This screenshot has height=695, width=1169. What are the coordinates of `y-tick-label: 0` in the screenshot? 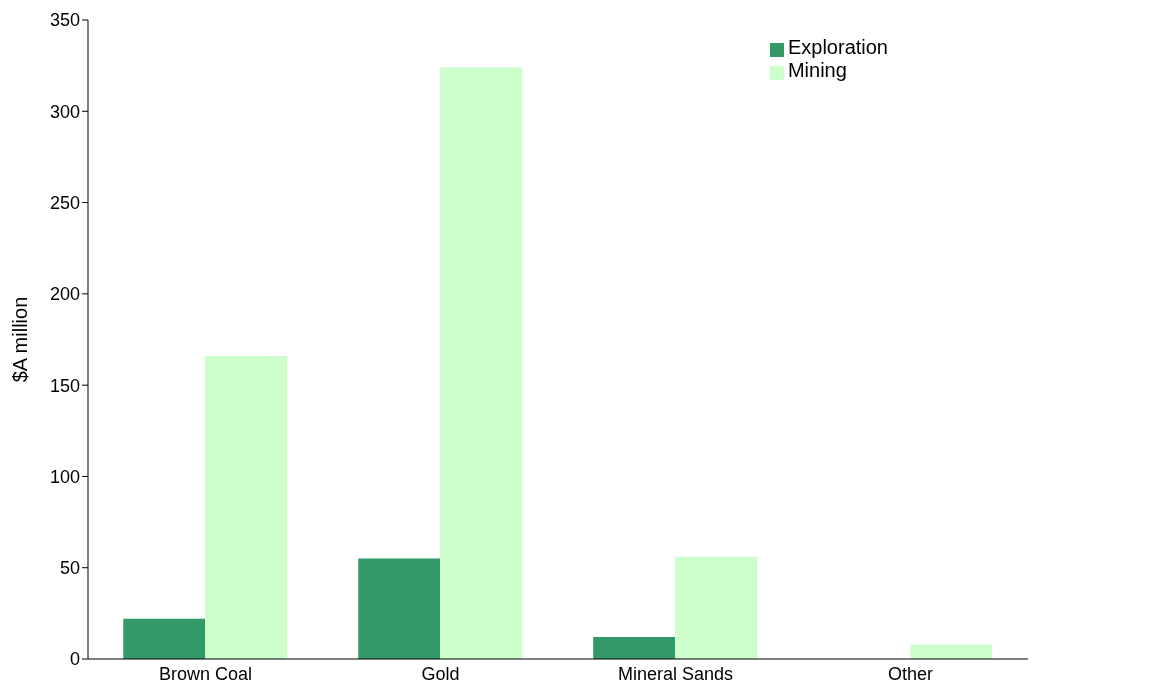 It's located at (74, 659).